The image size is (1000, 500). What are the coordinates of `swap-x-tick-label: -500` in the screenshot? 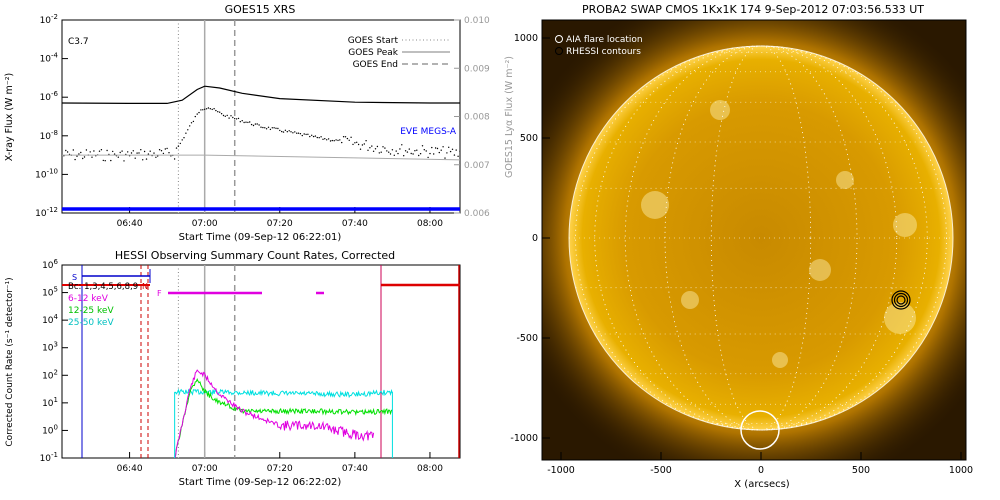 It's located at (661, 470).